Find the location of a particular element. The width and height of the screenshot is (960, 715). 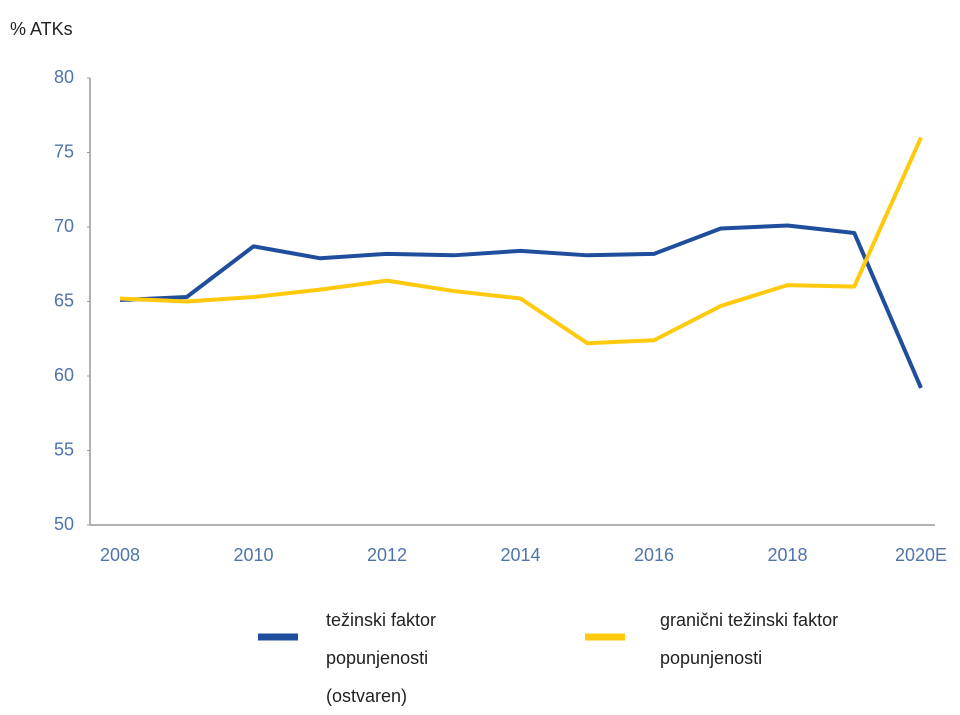

legend-label: težinski faktor popunjenosti (ostvaren) is located at coordinates (381, 658).